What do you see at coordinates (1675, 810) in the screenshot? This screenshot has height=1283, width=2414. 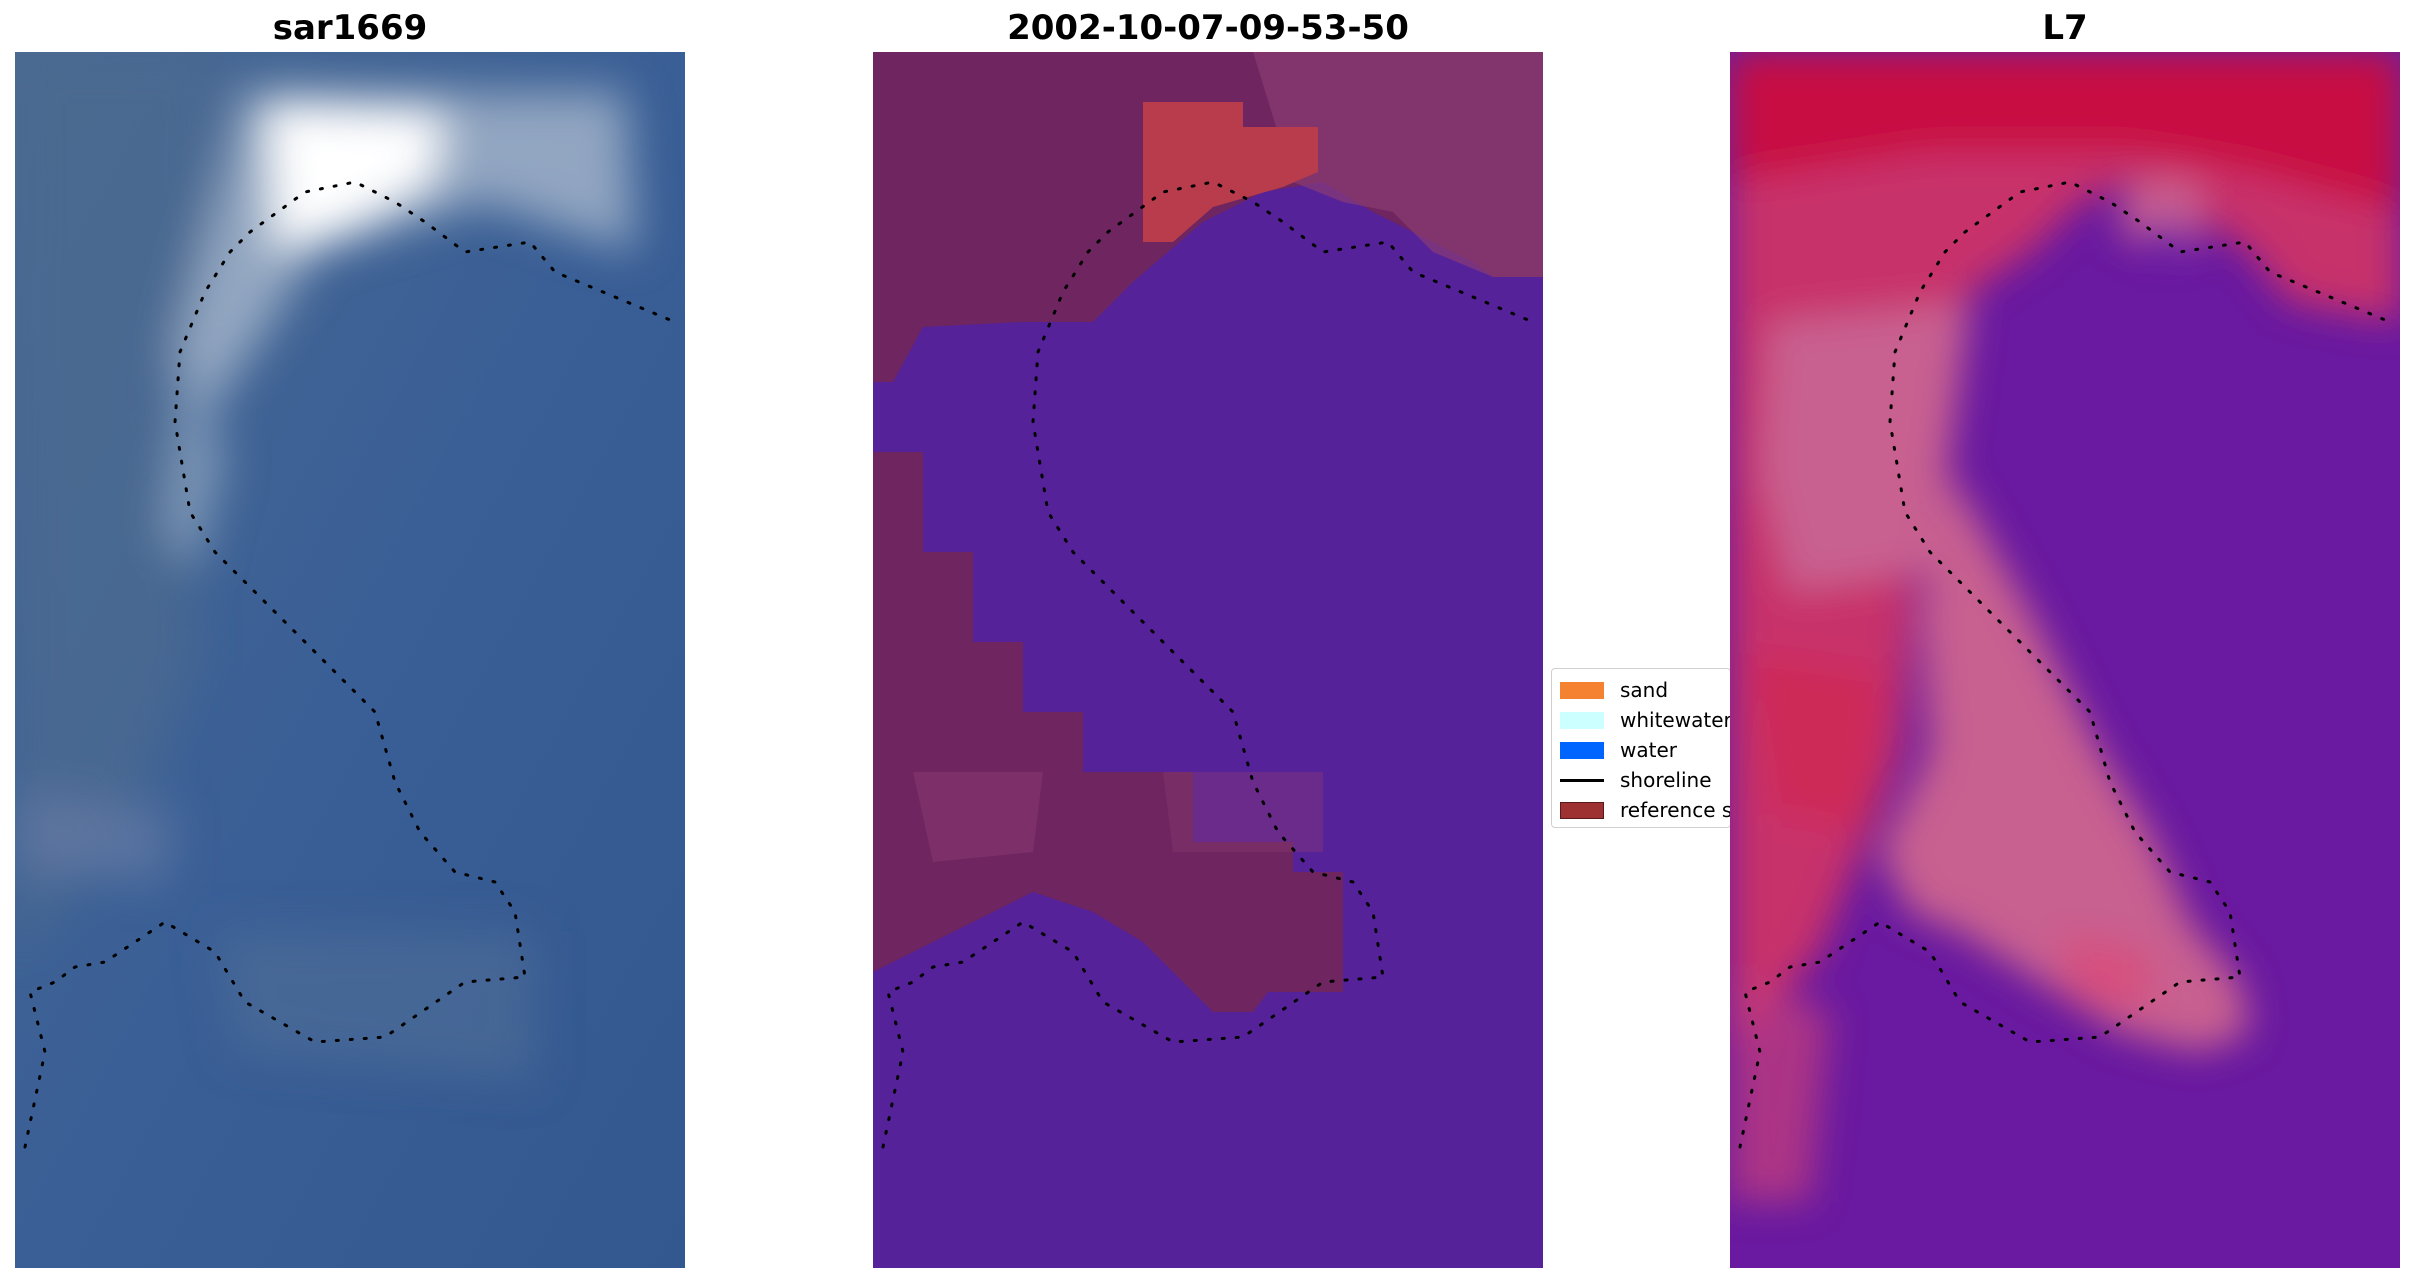 I see `legend-label-reference: reference s` at bounding box center [1675, 810].